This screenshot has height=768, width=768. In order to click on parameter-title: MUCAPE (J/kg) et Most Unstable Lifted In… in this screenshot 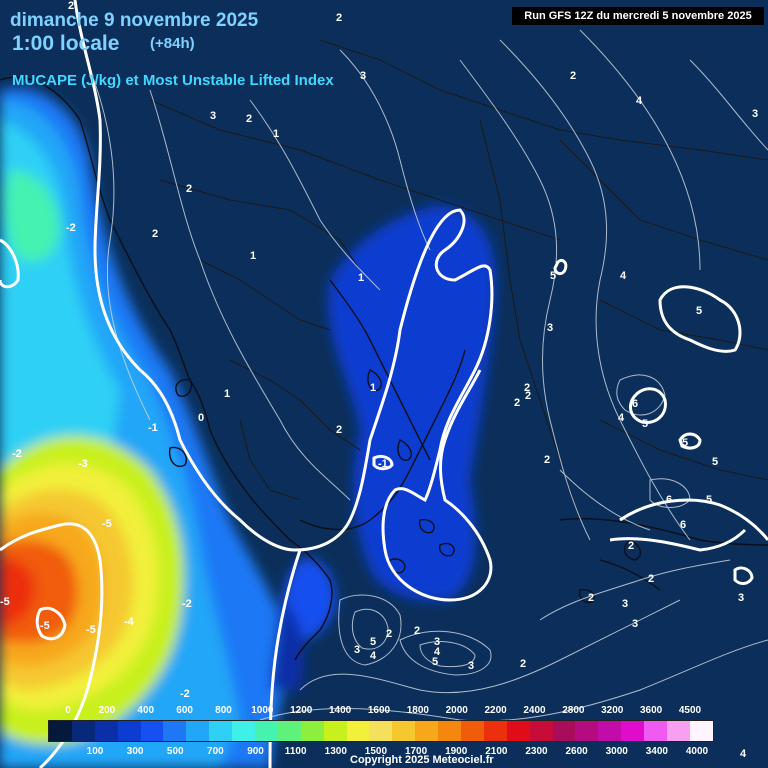, I will do `click(173, 80)`.